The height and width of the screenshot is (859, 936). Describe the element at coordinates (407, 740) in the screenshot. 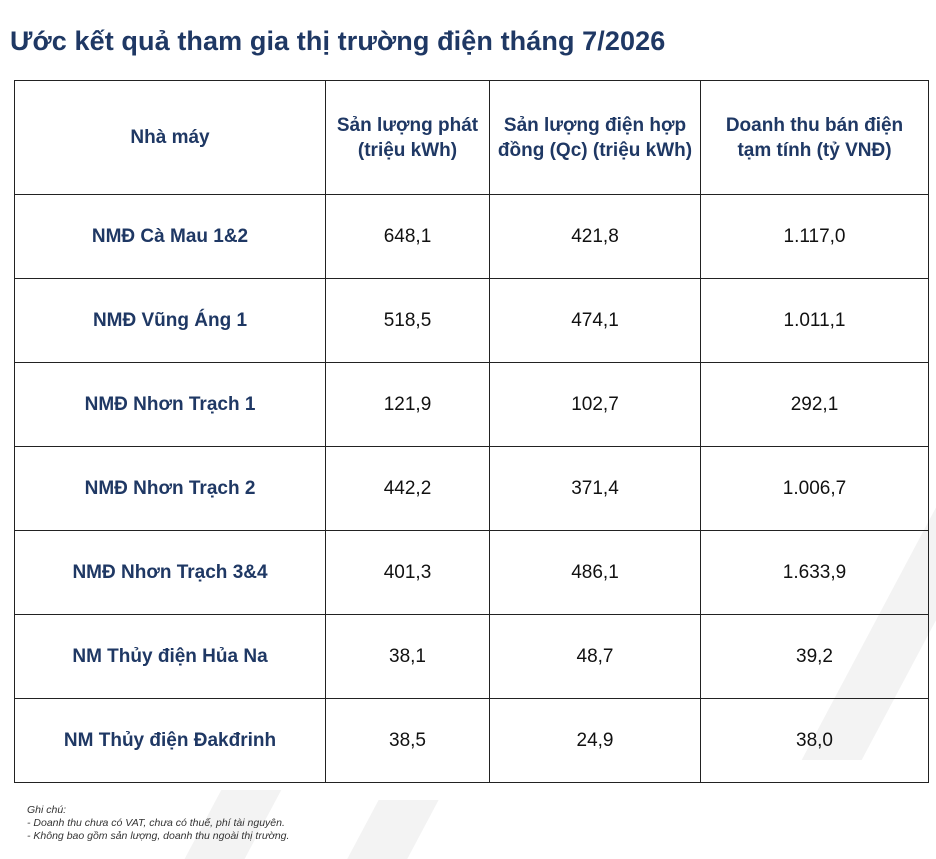

I see `generation-value: 38,5` at that location.